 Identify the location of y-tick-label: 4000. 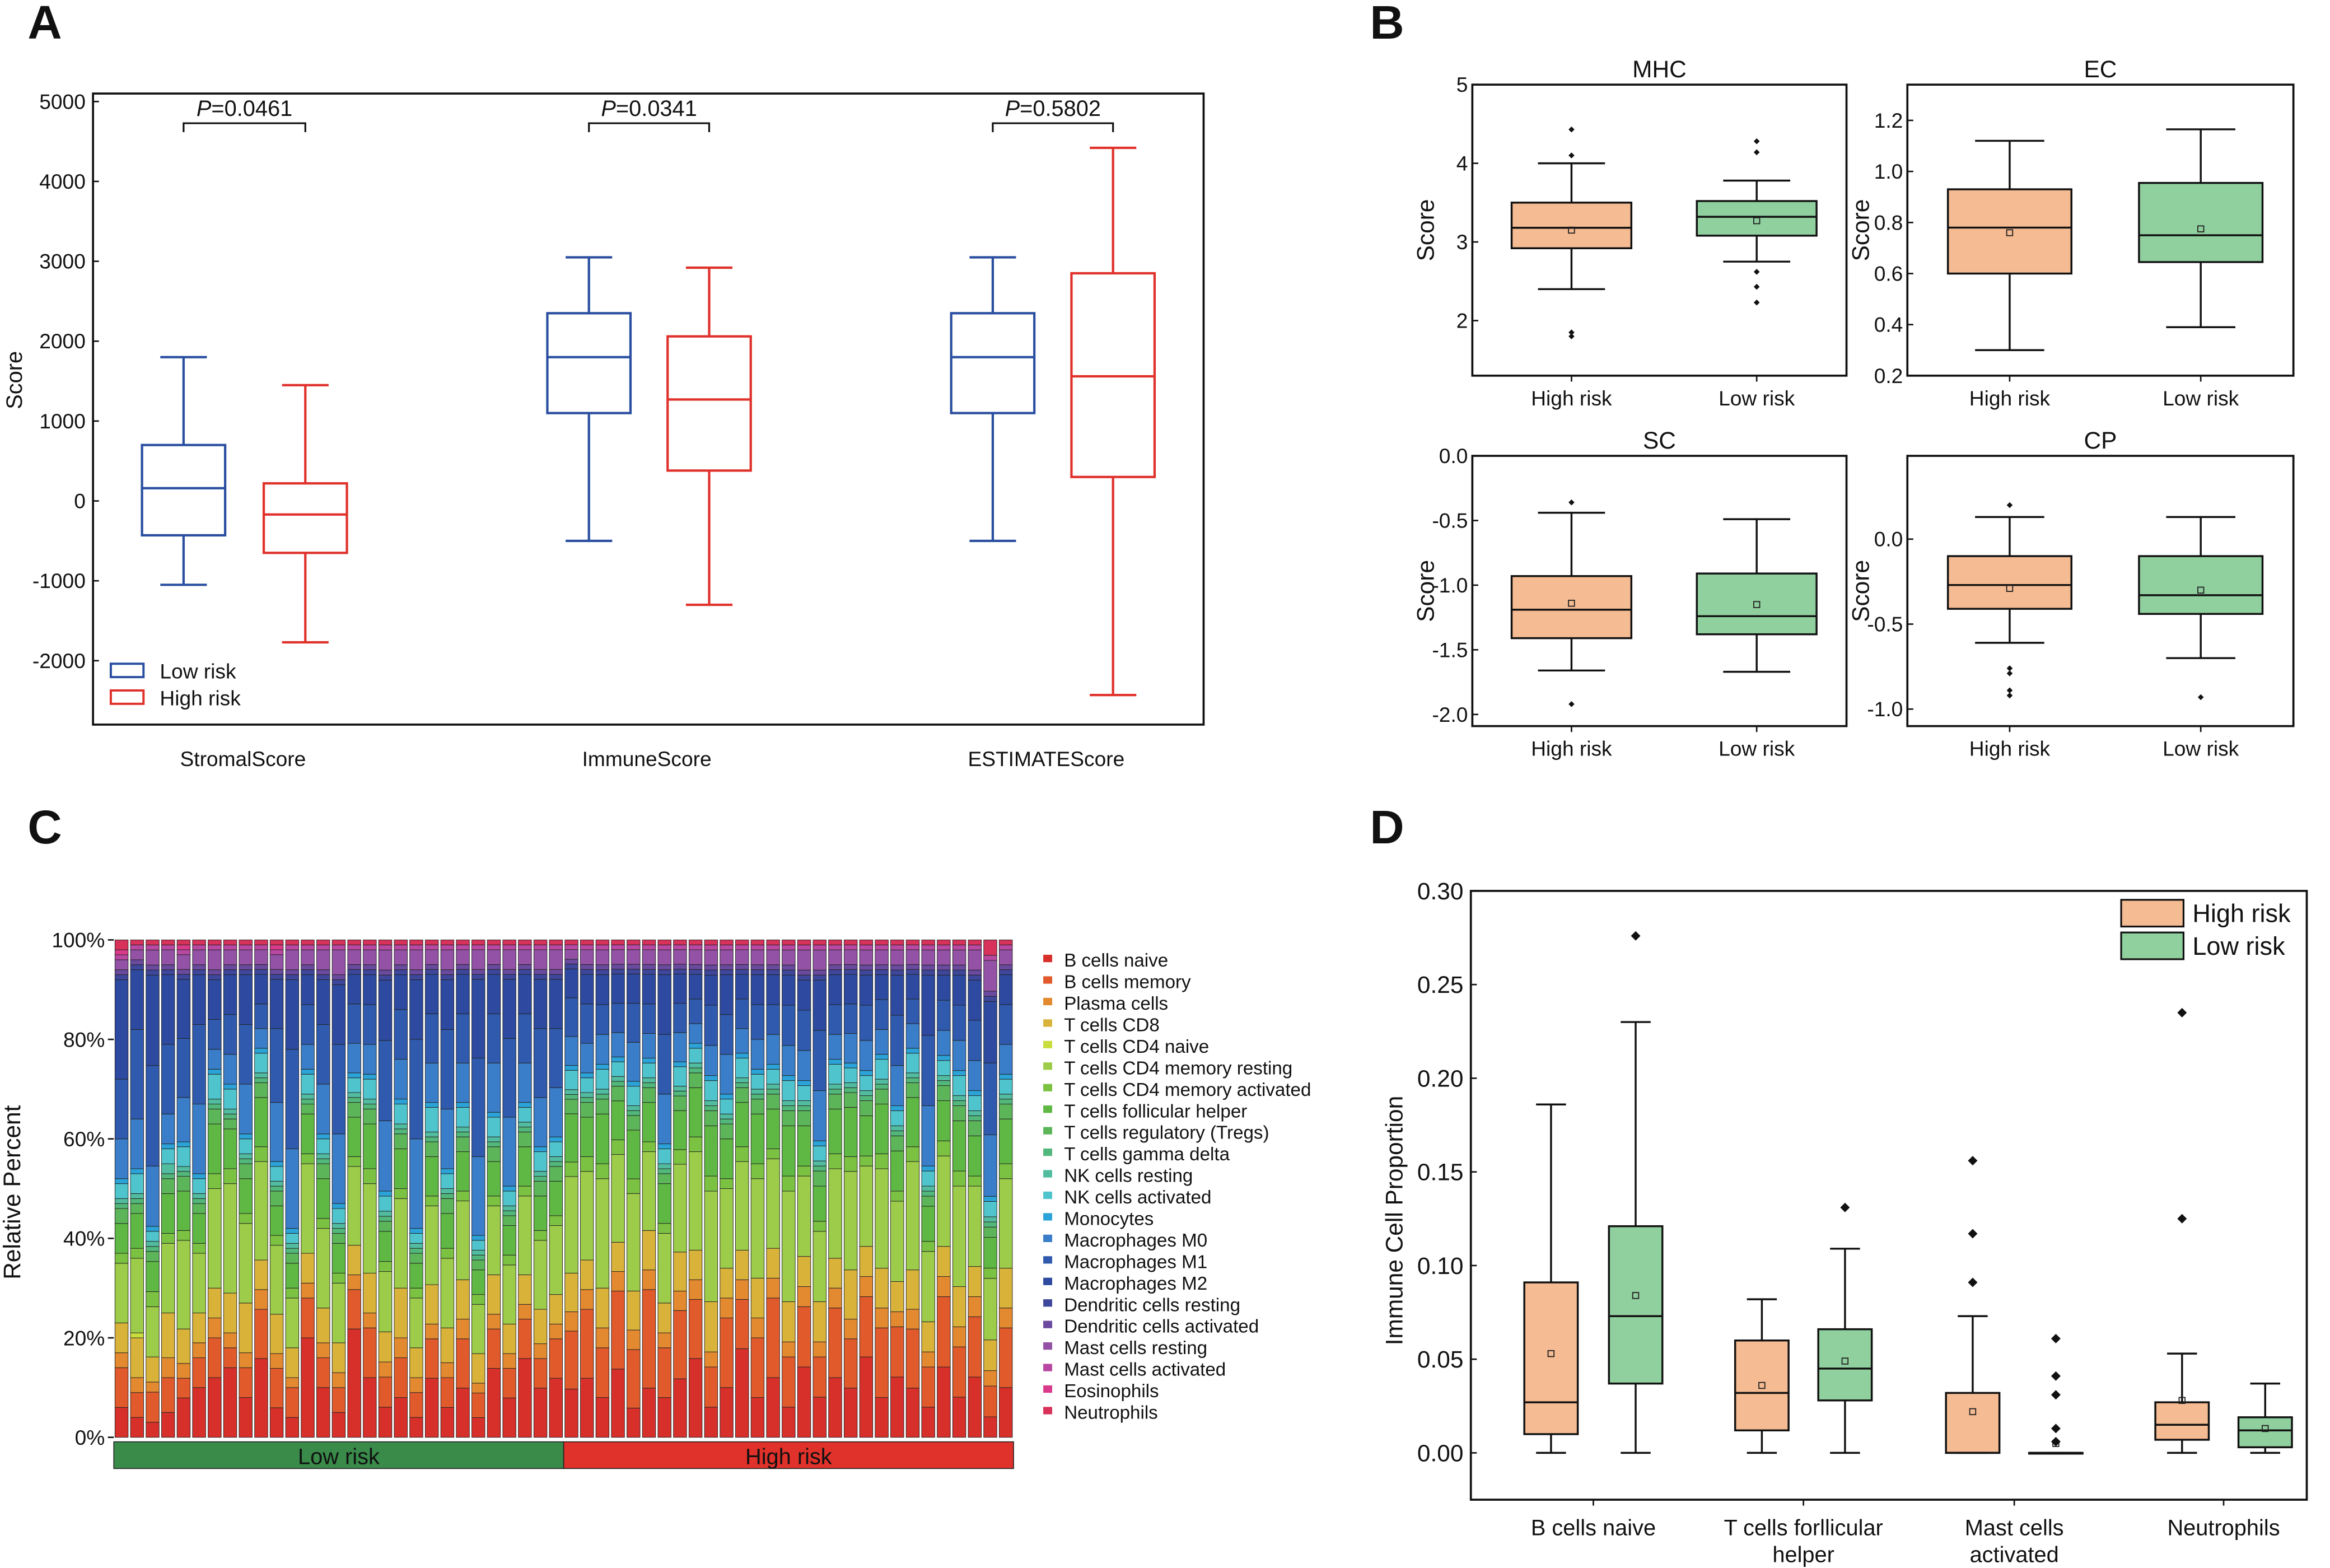
(62, 182).